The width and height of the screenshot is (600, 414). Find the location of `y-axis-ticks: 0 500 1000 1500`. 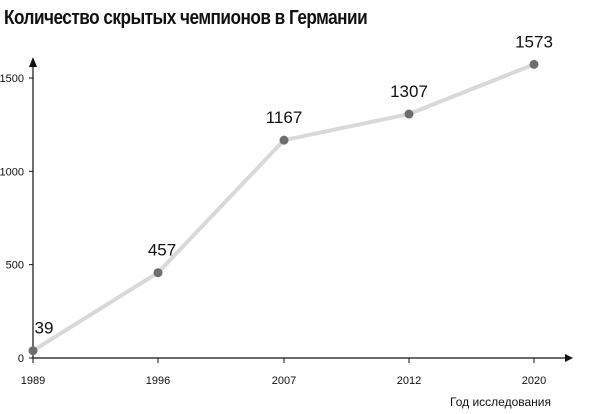

y-axis-ticks: 0 500 1000 1500 is located at coordinates (16, 219).